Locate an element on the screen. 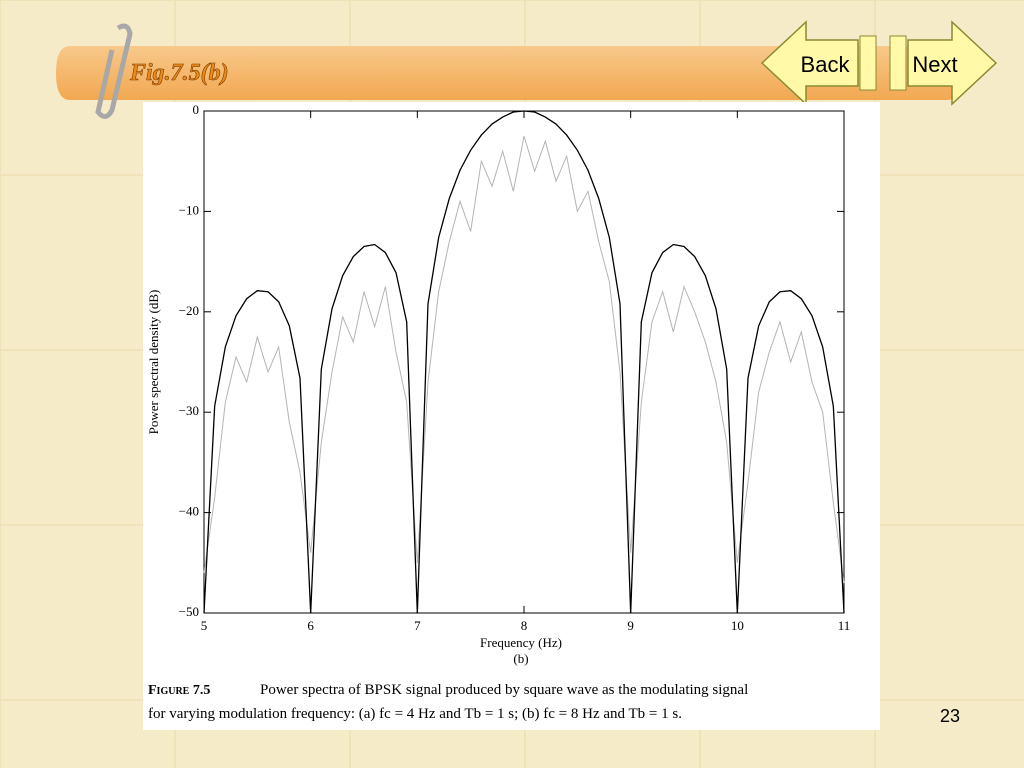 The image size is (1024, 768). y-tick-label: −30 is located at coordinates (189, 410).